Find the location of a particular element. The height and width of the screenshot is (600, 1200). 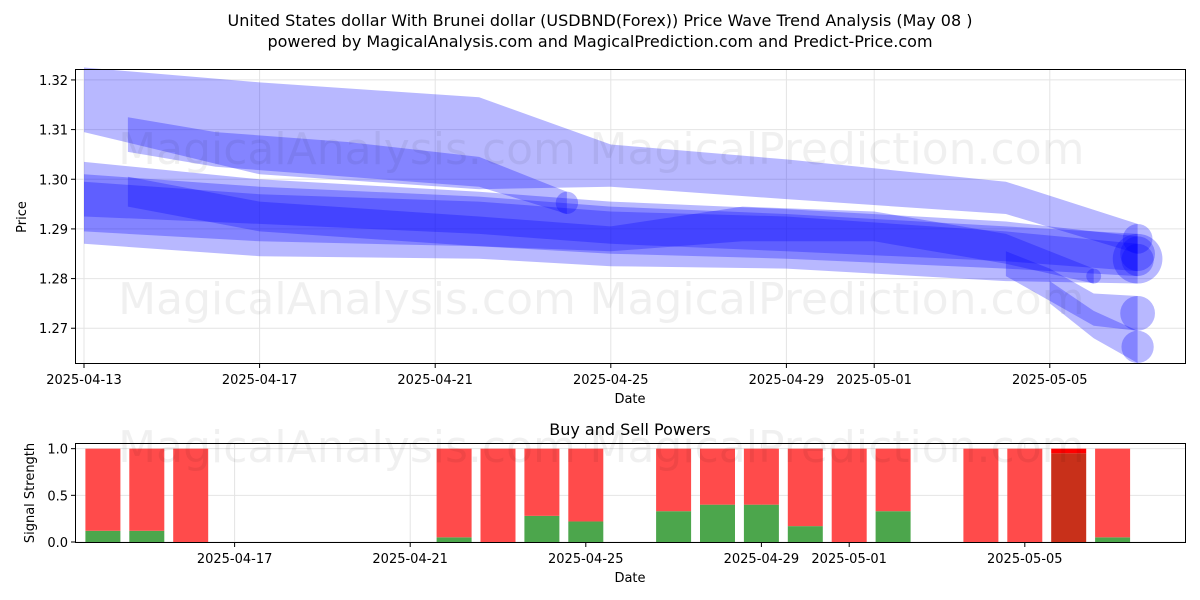

watermark-analysis-bottom: MagicalAnalysis.com is located at coordinates (347, 447).